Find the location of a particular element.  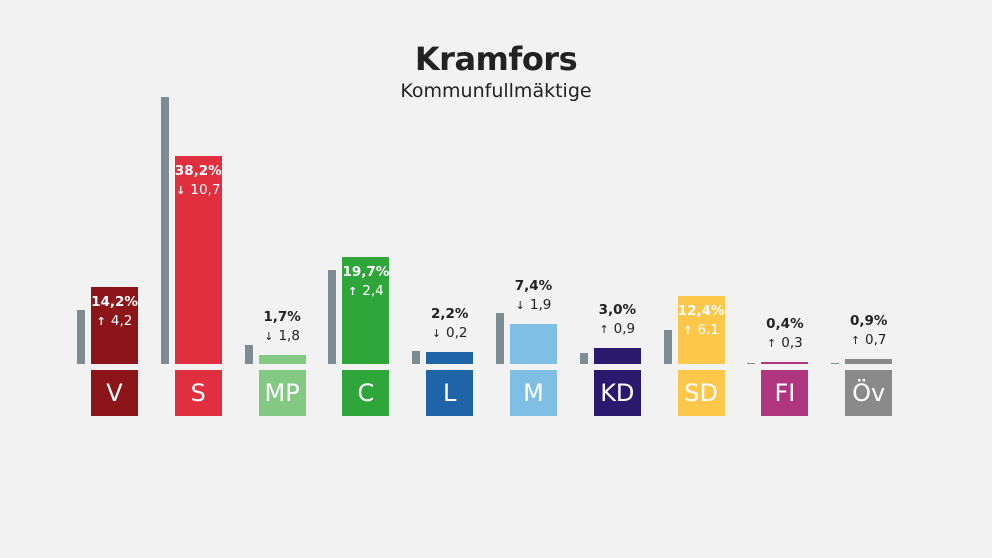

change-value: 0,7 is located at coordinates (876, 340).